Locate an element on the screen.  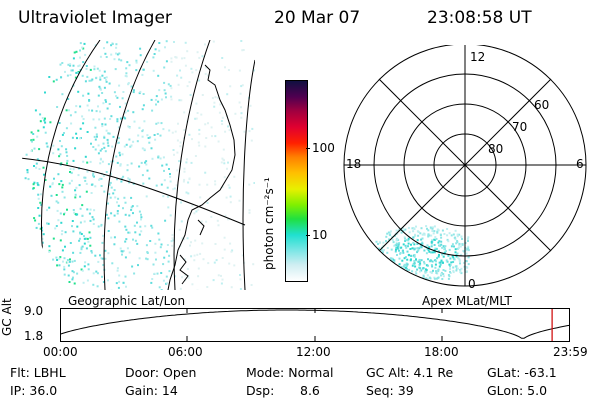
time-tick-0600: 06:00 is located at coordinates (185, 352).